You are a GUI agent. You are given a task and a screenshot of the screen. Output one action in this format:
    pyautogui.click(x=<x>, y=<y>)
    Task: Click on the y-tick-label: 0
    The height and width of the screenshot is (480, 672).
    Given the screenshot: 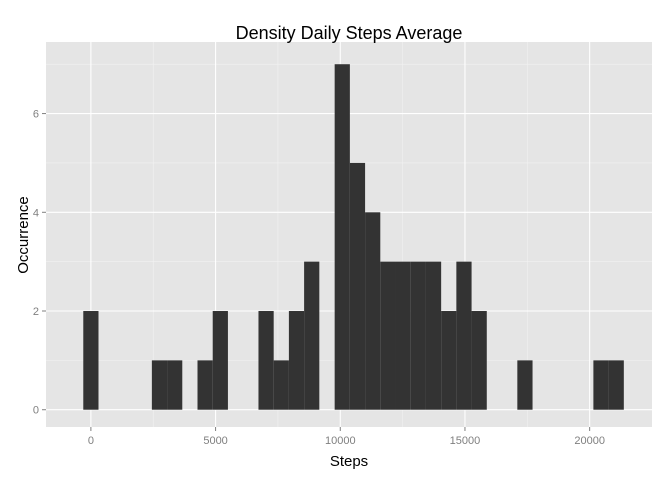 What is the action you would take?
    pyautogui.click(x=36, y=411)
    